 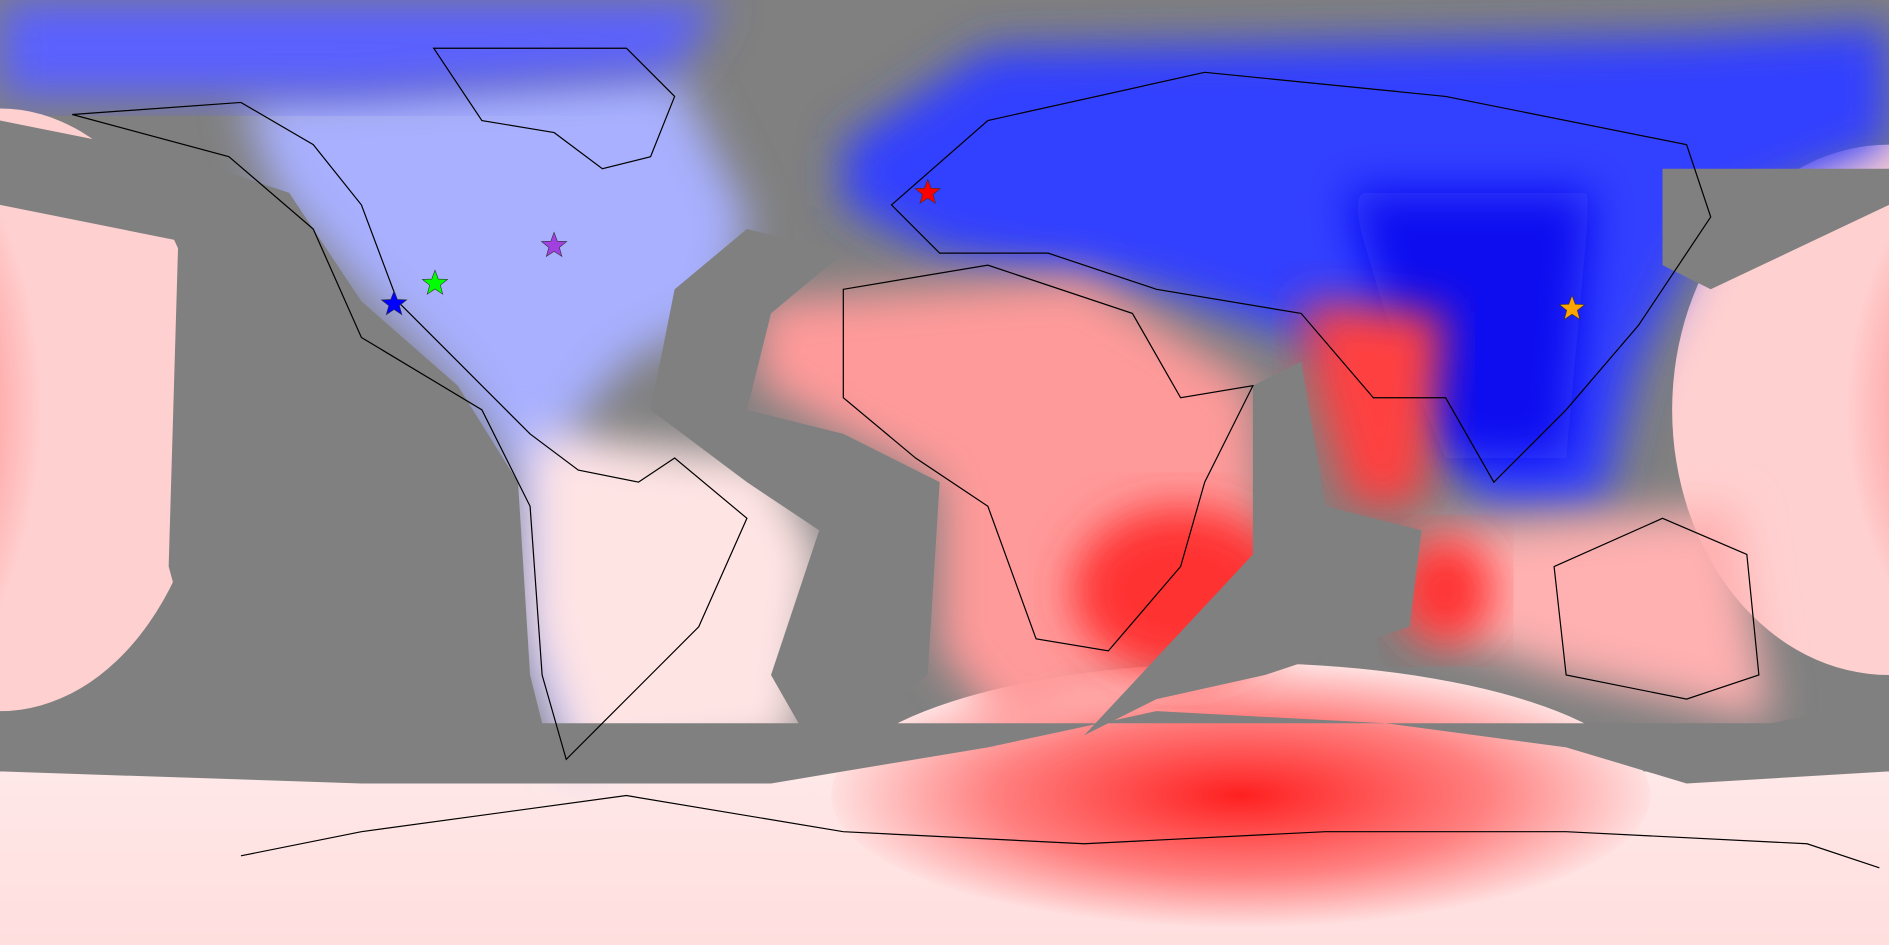 What do you see at coordinates (1445, 590) in the screenshot?
I see `field-indian-core` at bounding box center [1445, 590].